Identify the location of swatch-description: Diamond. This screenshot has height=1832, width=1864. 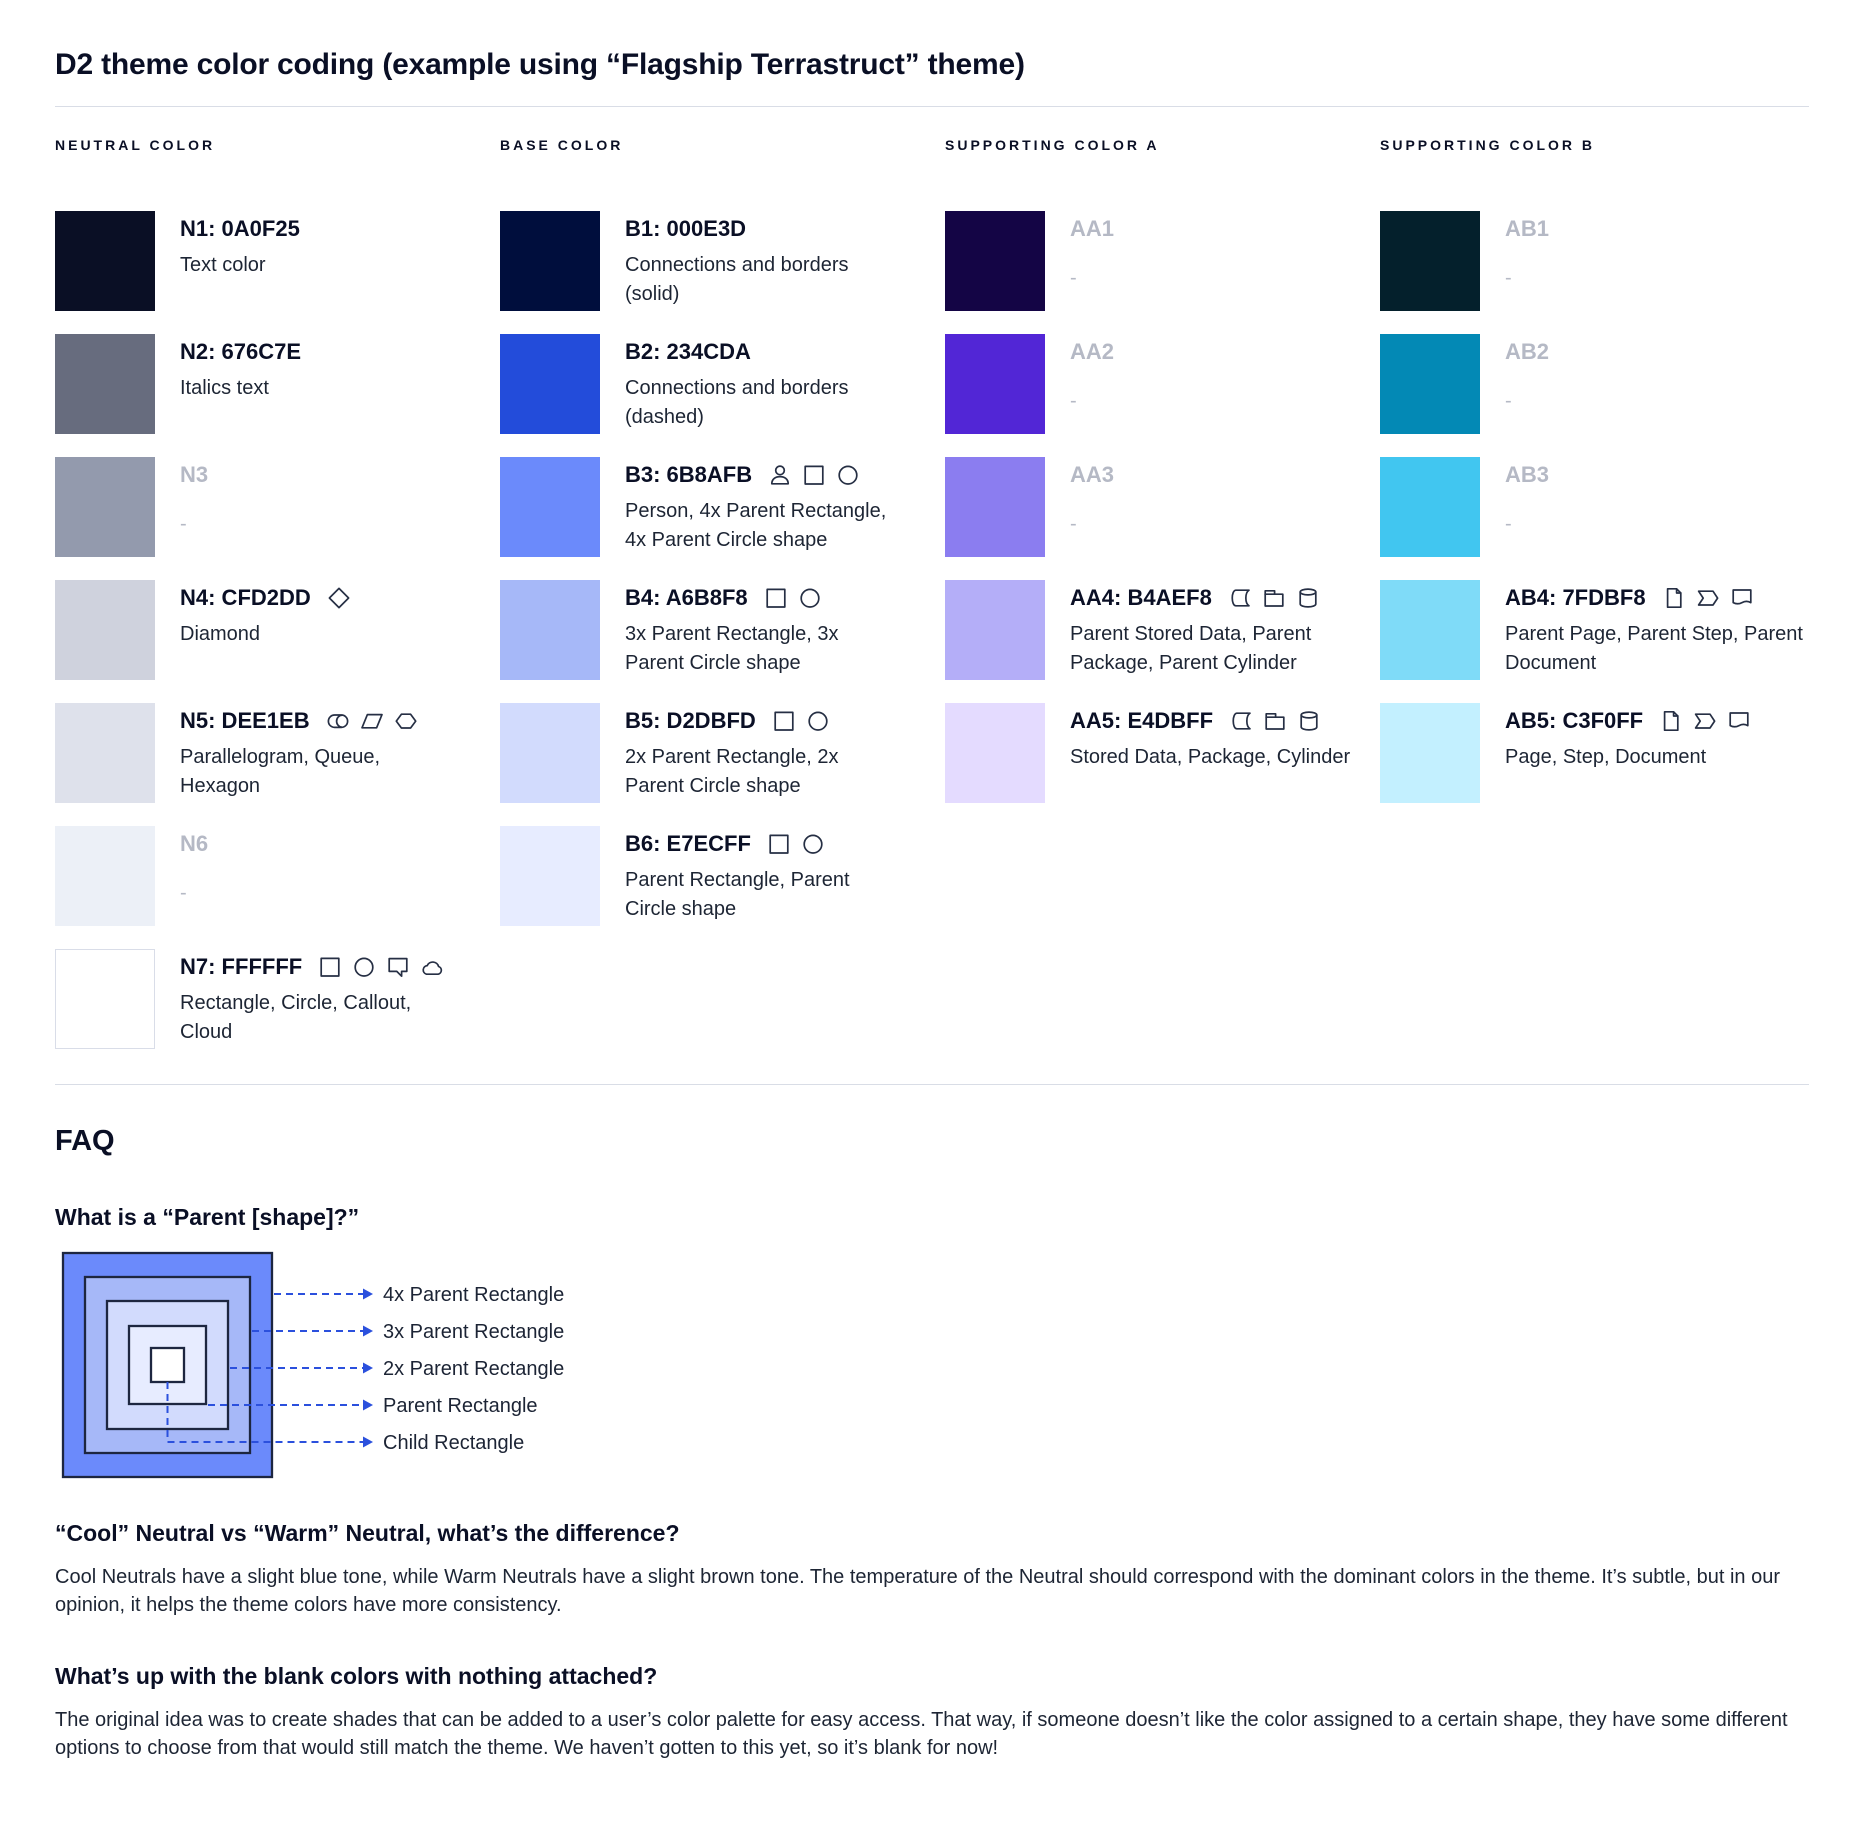
(220, 634).